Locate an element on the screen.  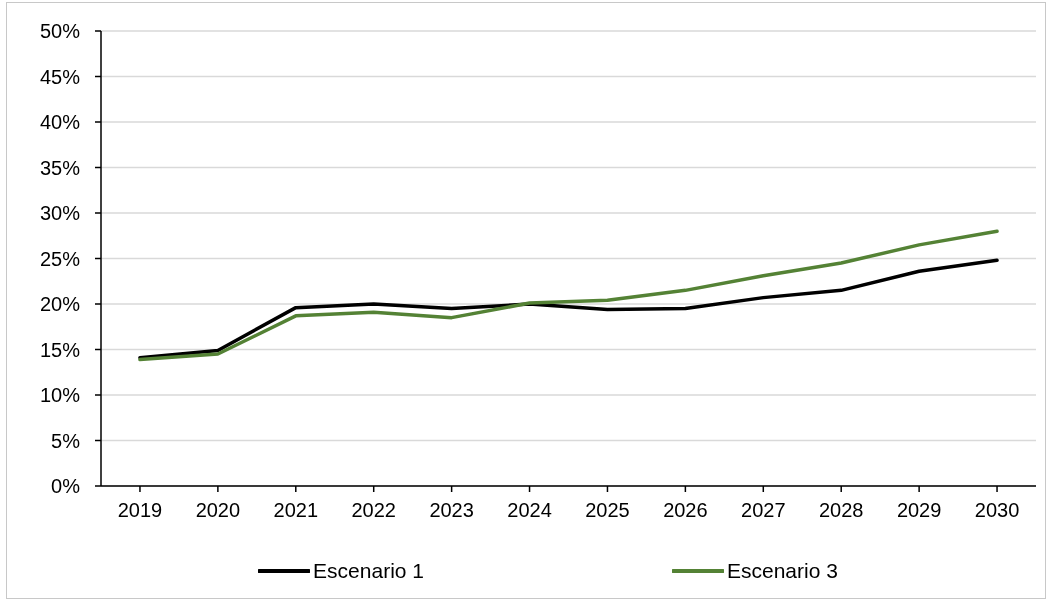
y-tick-label: 45% is located at coordinates (60, 76).